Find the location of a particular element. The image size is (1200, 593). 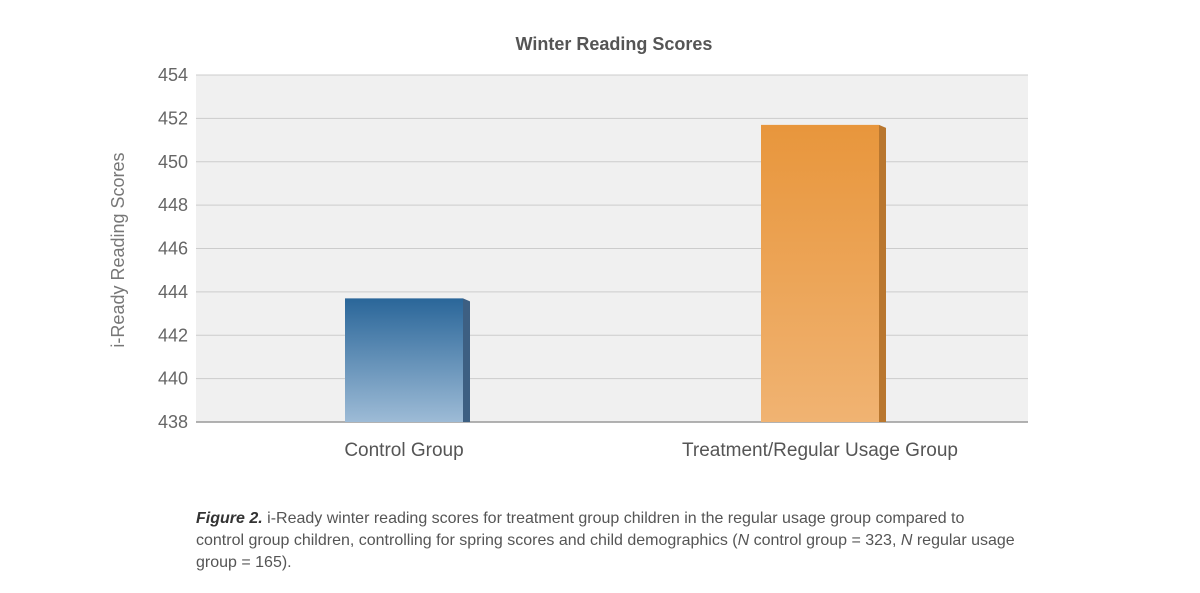

chart-title: Winter Reading Scores is located at coordinates (614, 44).